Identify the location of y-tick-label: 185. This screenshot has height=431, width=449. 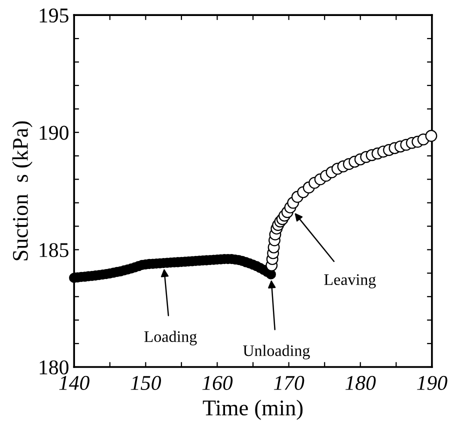
(54, 250).